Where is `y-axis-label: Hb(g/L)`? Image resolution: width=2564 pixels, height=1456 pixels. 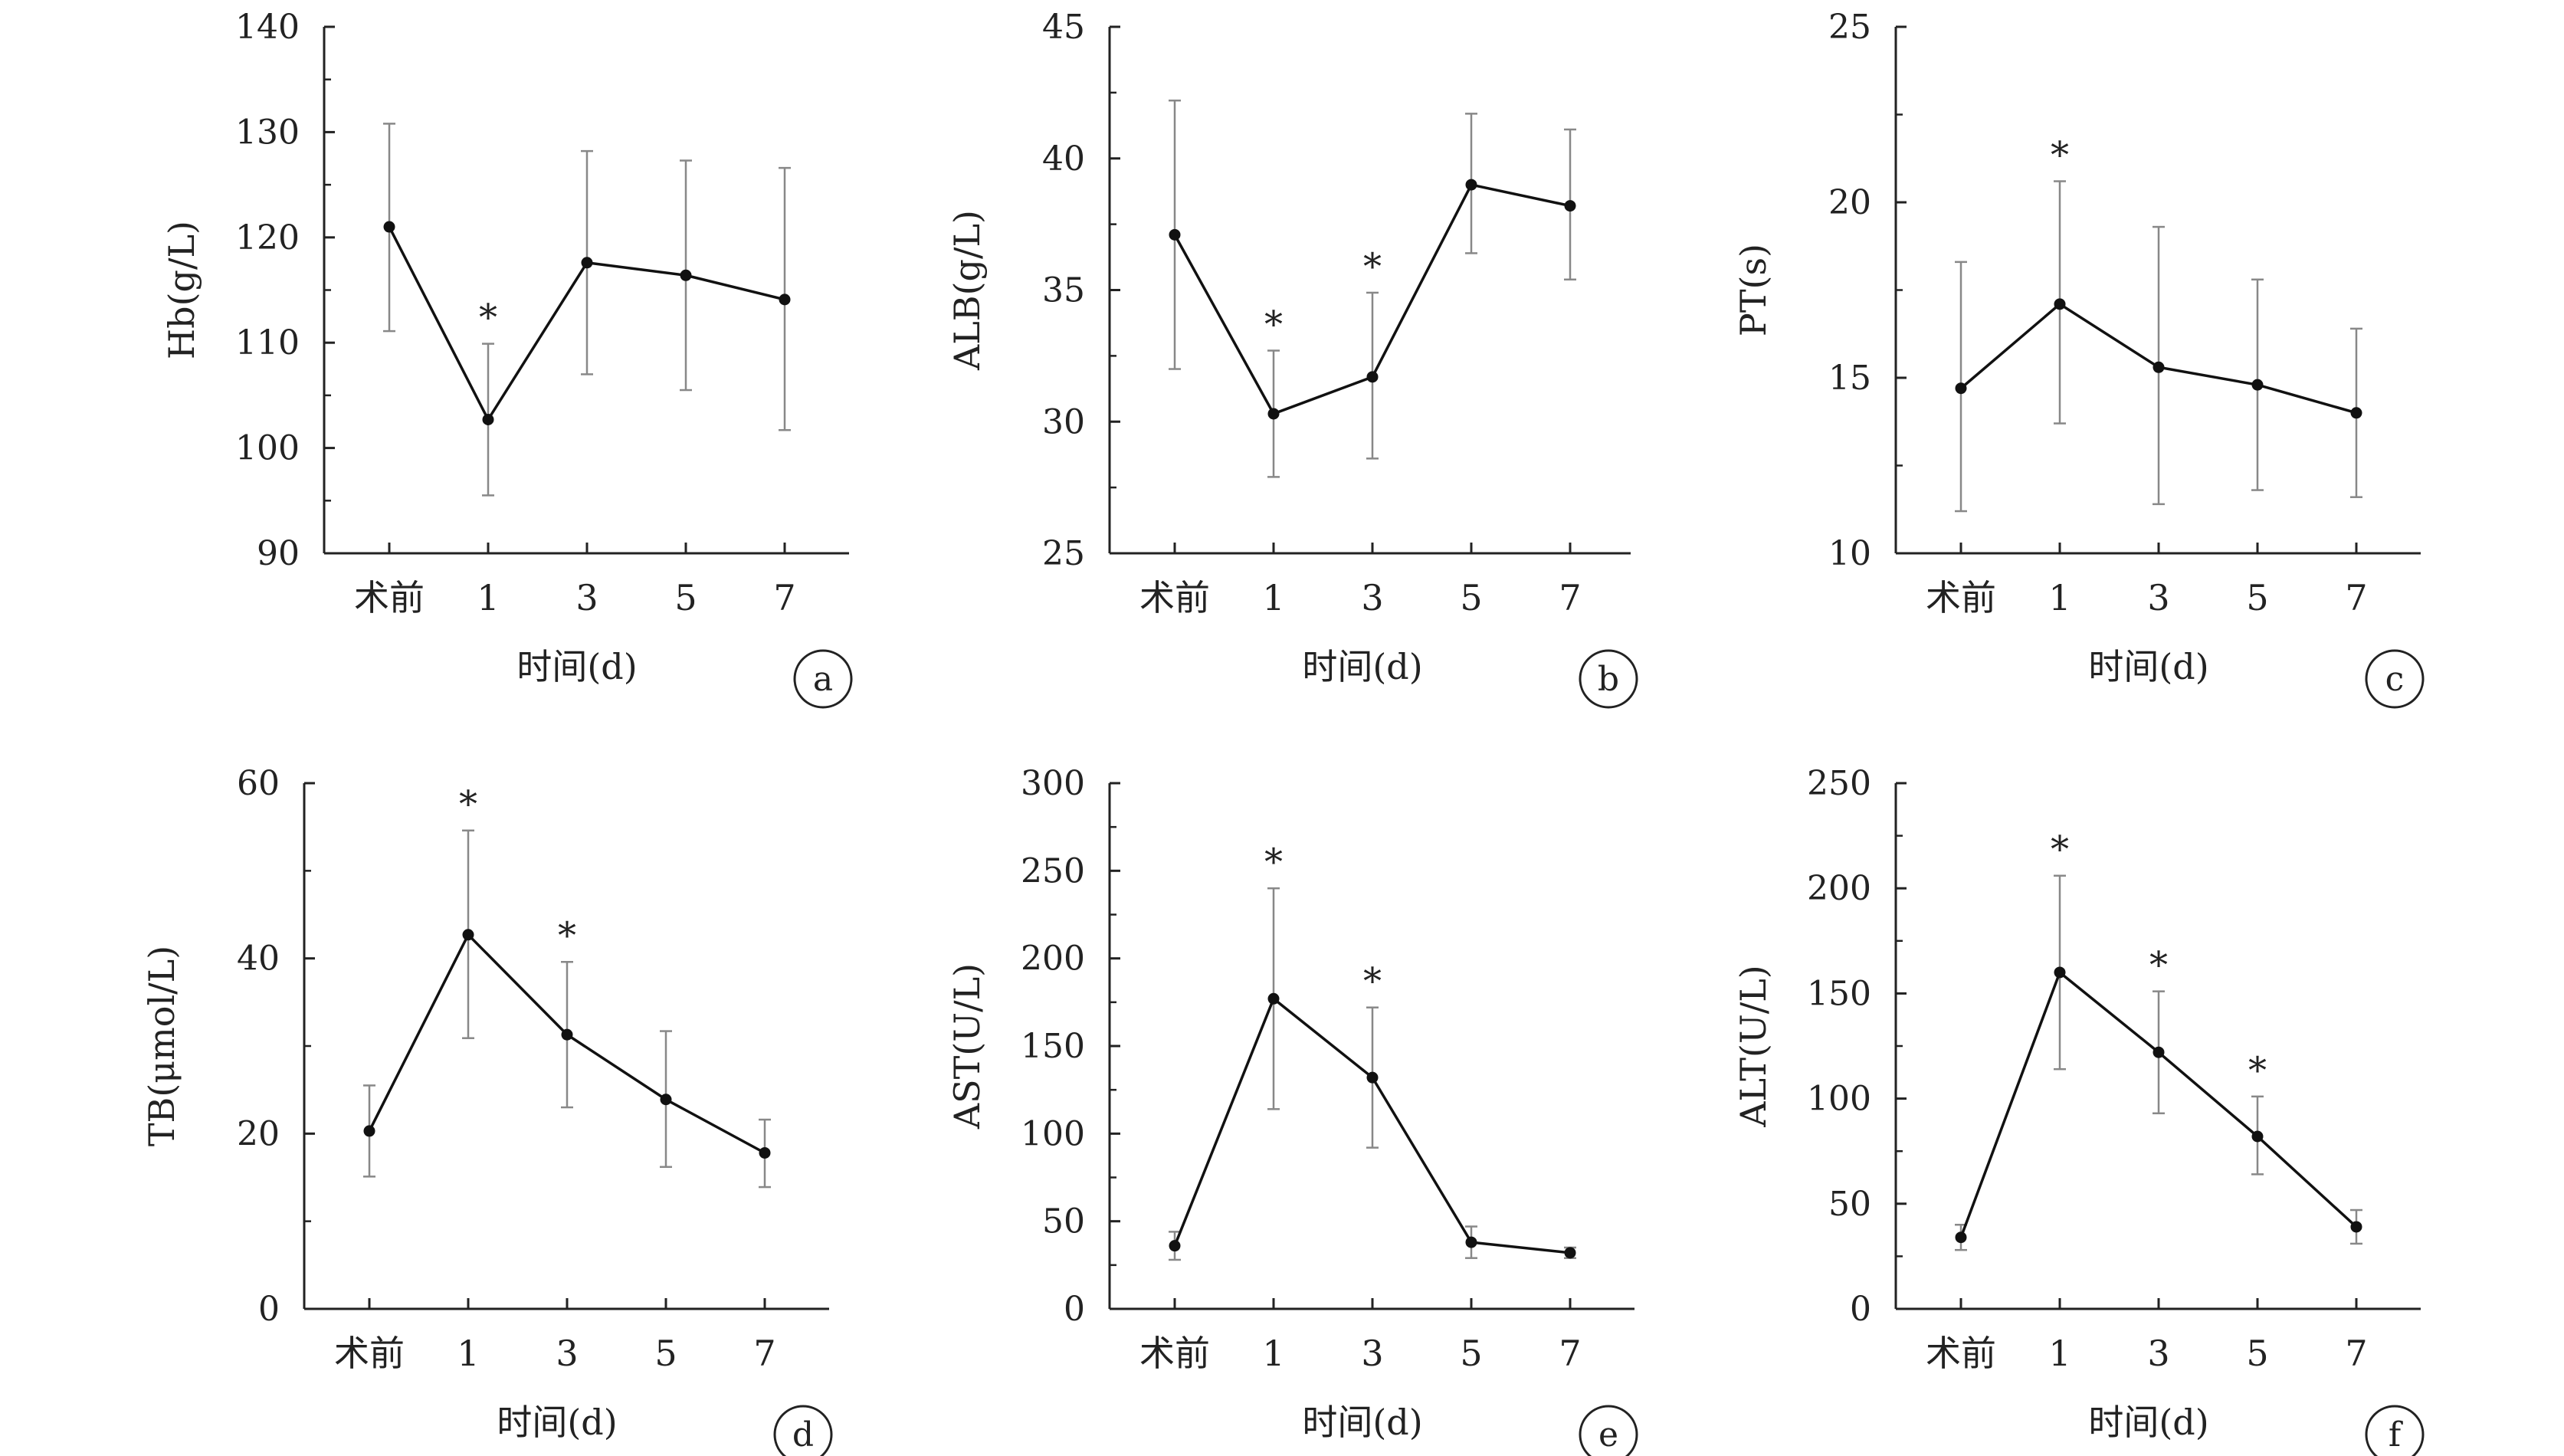
y-axis-label: Hb(g/L) is located at coordinates (181, 290).